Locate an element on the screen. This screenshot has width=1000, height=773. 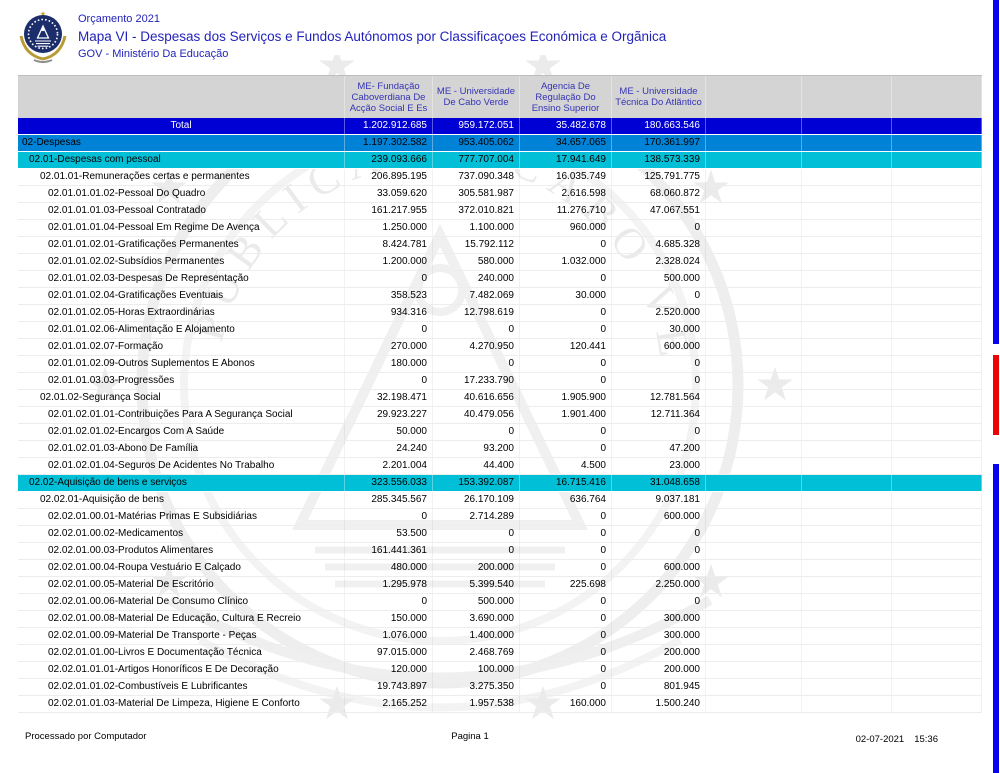
row-value: 960.000 is located at coordinates (566, 228).